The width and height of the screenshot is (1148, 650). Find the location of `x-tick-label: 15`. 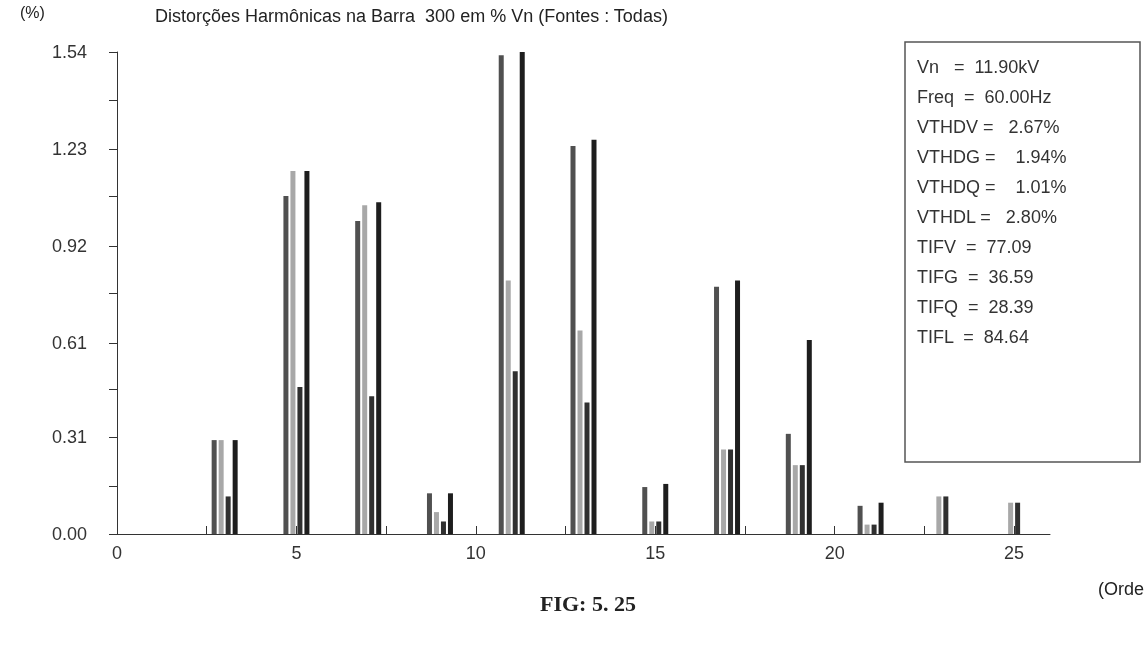

x-tick-label: 15 is located at coordinates (655, 553).